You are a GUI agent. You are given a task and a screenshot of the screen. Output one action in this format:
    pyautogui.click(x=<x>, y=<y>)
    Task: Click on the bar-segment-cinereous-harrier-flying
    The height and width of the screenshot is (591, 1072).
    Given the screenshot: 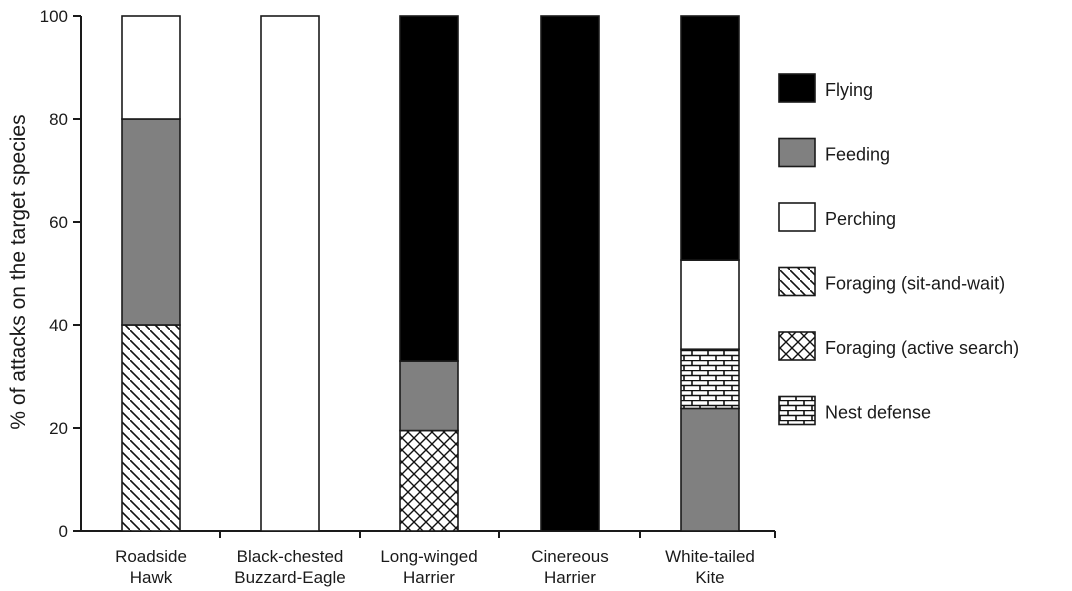 What is the action you would take?
    pyautogui.click(x=570, y=273)
    